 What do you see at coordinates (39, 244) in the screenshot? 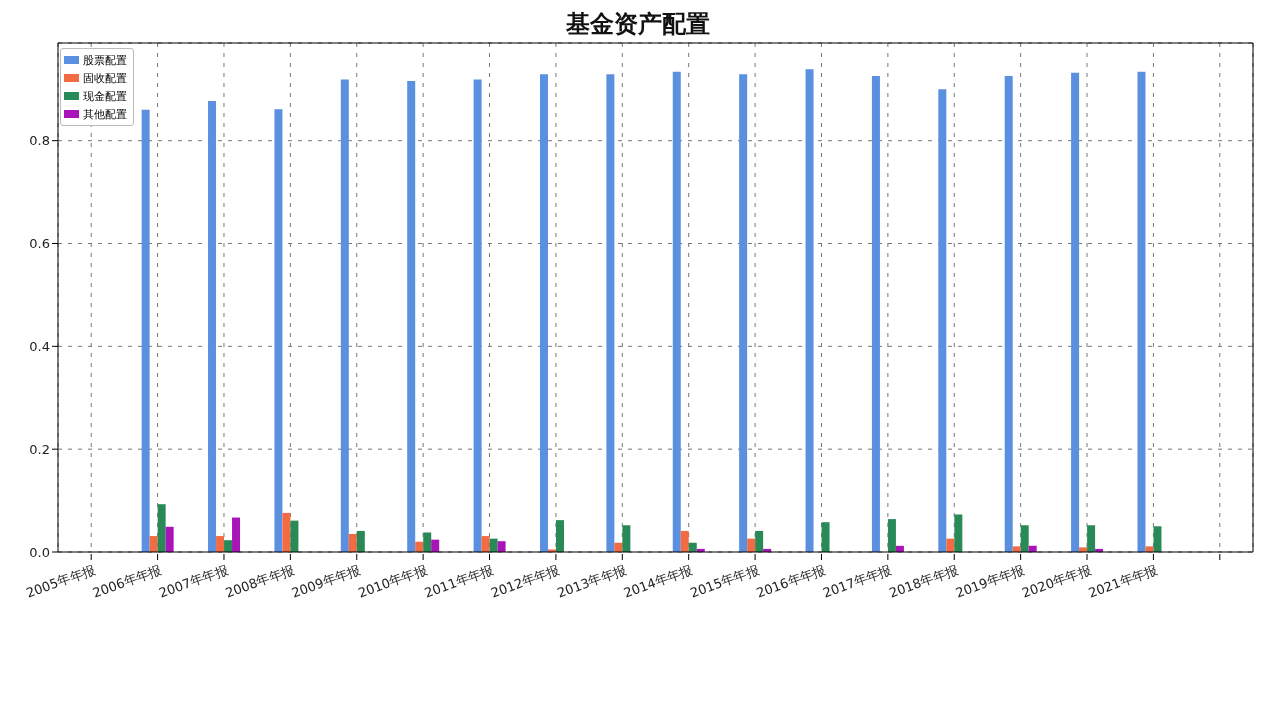
I see `y-tick-label: 0.6` at bounding box center [39, 244].